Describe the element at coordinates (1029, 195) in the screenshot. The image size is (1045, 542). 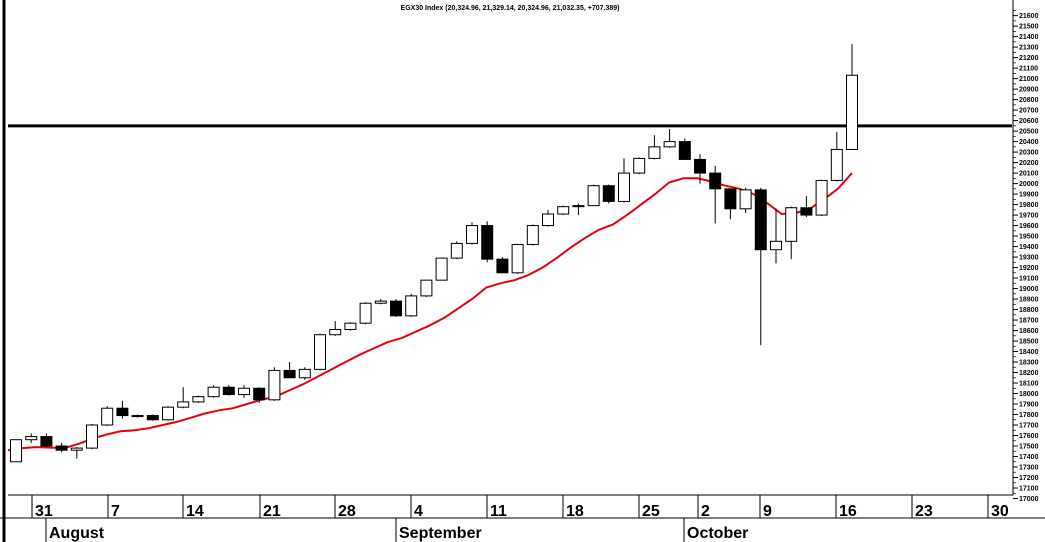
I see `y-tick-label: 19900` at that location.